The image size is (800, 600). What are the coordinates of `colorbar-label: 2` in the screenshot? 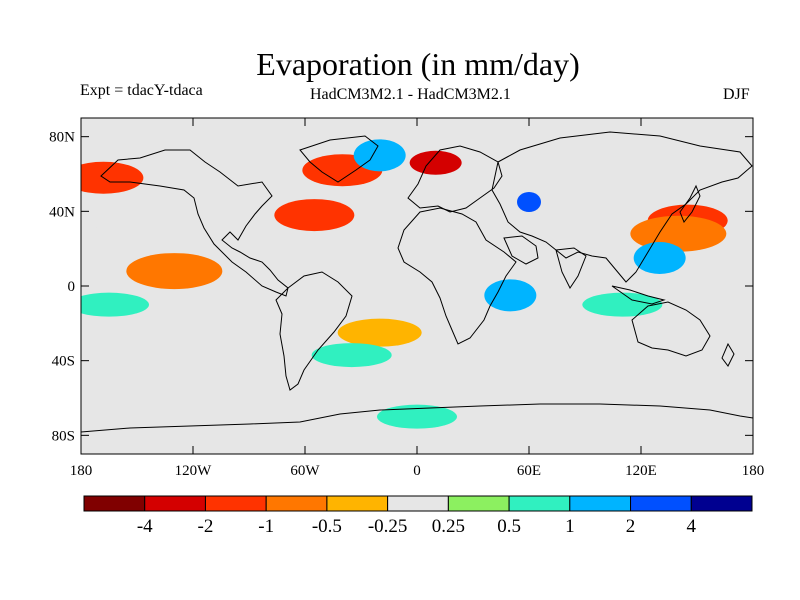 It's located at (631, 526).